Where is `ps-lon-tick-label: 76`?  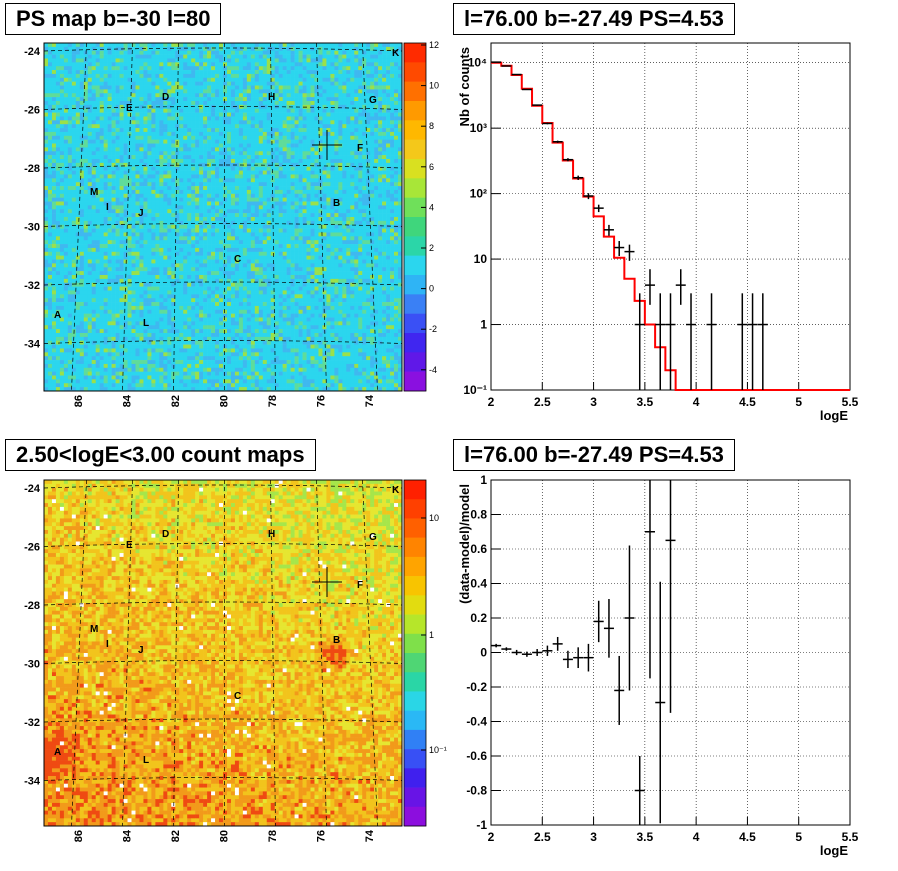
ps-lon-tick-label: 76 is located at coordinates (322, 401).